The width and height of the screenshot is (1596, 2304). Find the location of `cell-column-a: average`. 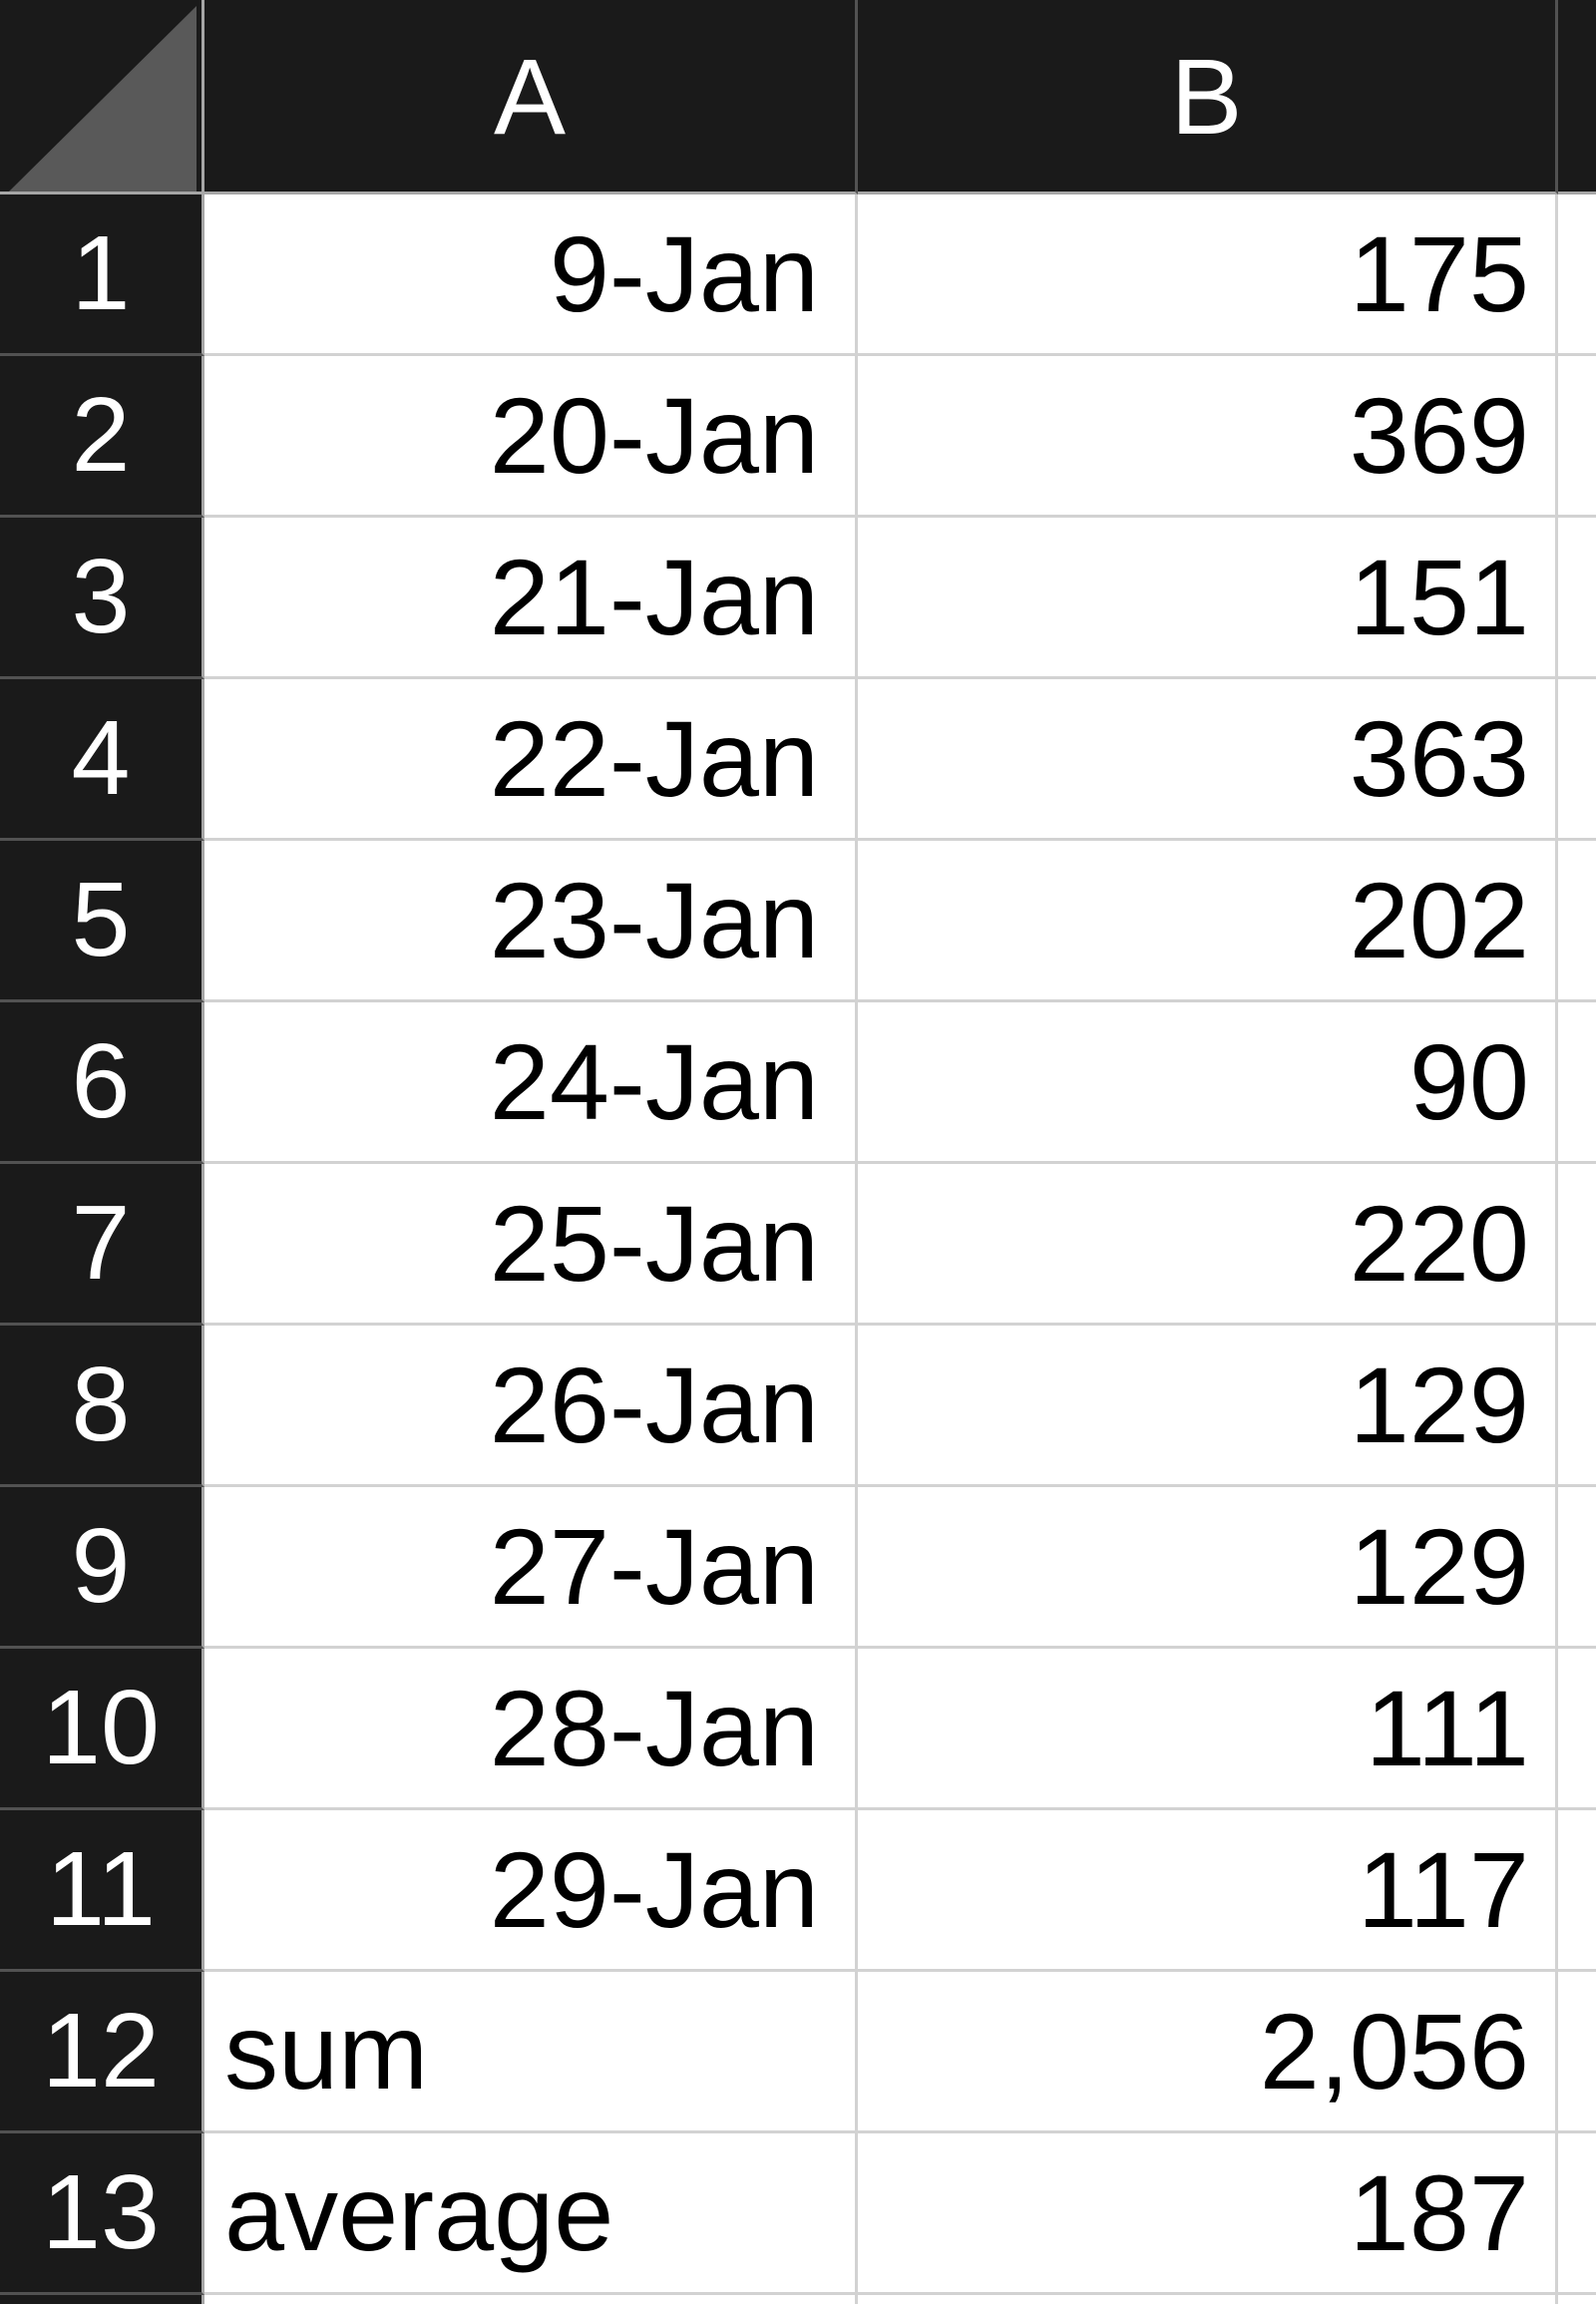

cell-column-a: average is located at coordinates (531, 2214).